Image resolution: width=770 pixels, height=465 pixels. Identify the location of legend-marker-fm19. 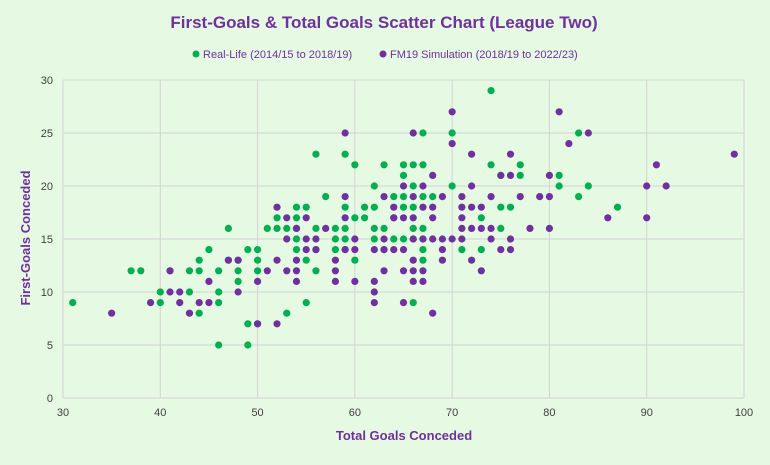
(383, 54).